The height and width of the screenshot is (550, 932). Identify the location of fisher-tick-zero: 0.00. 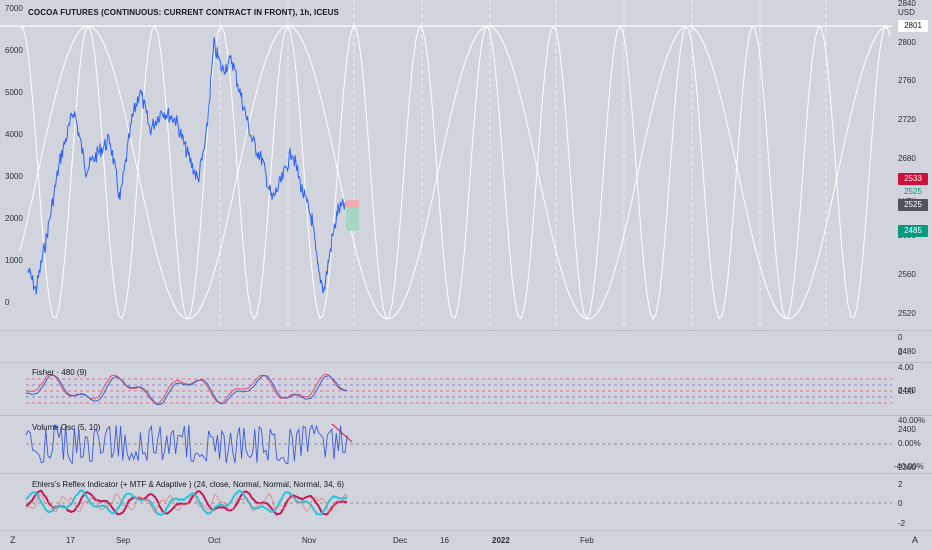
(906, 391).